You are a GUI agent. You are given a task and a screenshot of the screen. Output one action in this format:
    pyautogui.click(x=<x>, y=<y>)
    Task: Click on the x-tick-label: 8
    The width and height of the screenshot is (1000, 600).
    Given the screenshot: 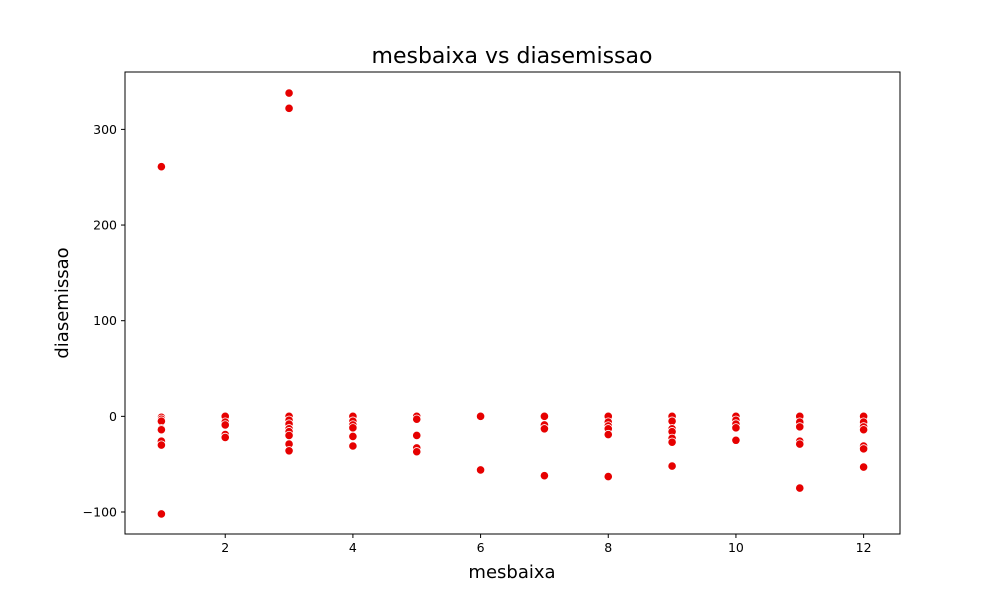 What is the action you would take?
    pyautogui.click(x=608, y=547)
    